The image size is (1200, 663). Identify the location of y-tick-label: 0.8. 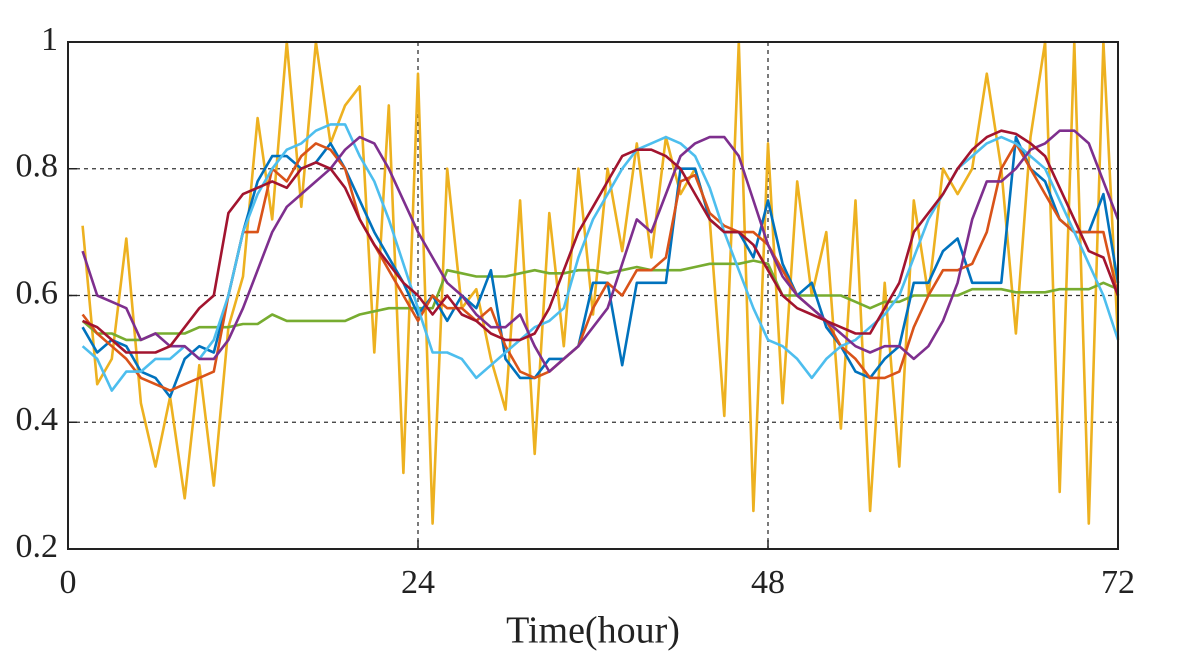
(37, 166).